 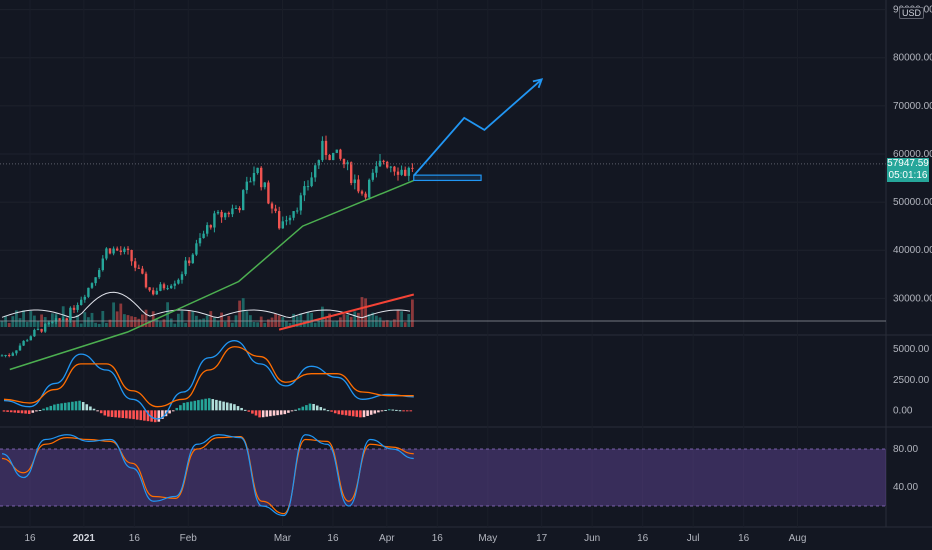 What do you see at coordinates (478, 130) in the screenshot?
I see `drawing-tools` at bounding box center [478, 130].